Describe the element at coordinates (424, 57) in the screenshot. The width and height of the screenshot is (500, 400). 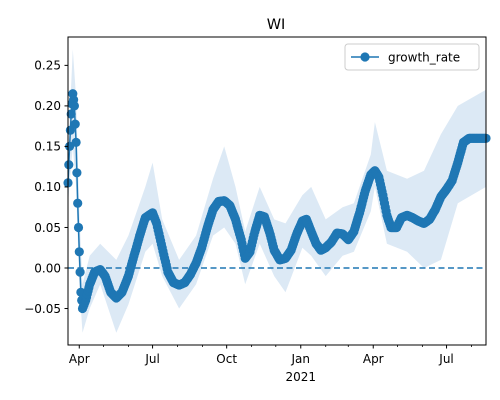
I see `legend-label: growth_rate` at that location.